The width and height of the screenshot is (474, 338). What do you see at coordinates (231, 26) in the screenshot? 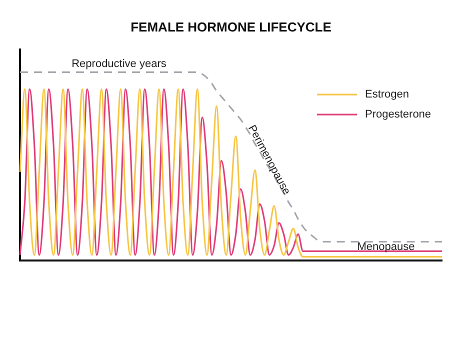
I see `chart-title: FEMALE HORMONE LIFECYCLE` at bounding box center [231, 26].